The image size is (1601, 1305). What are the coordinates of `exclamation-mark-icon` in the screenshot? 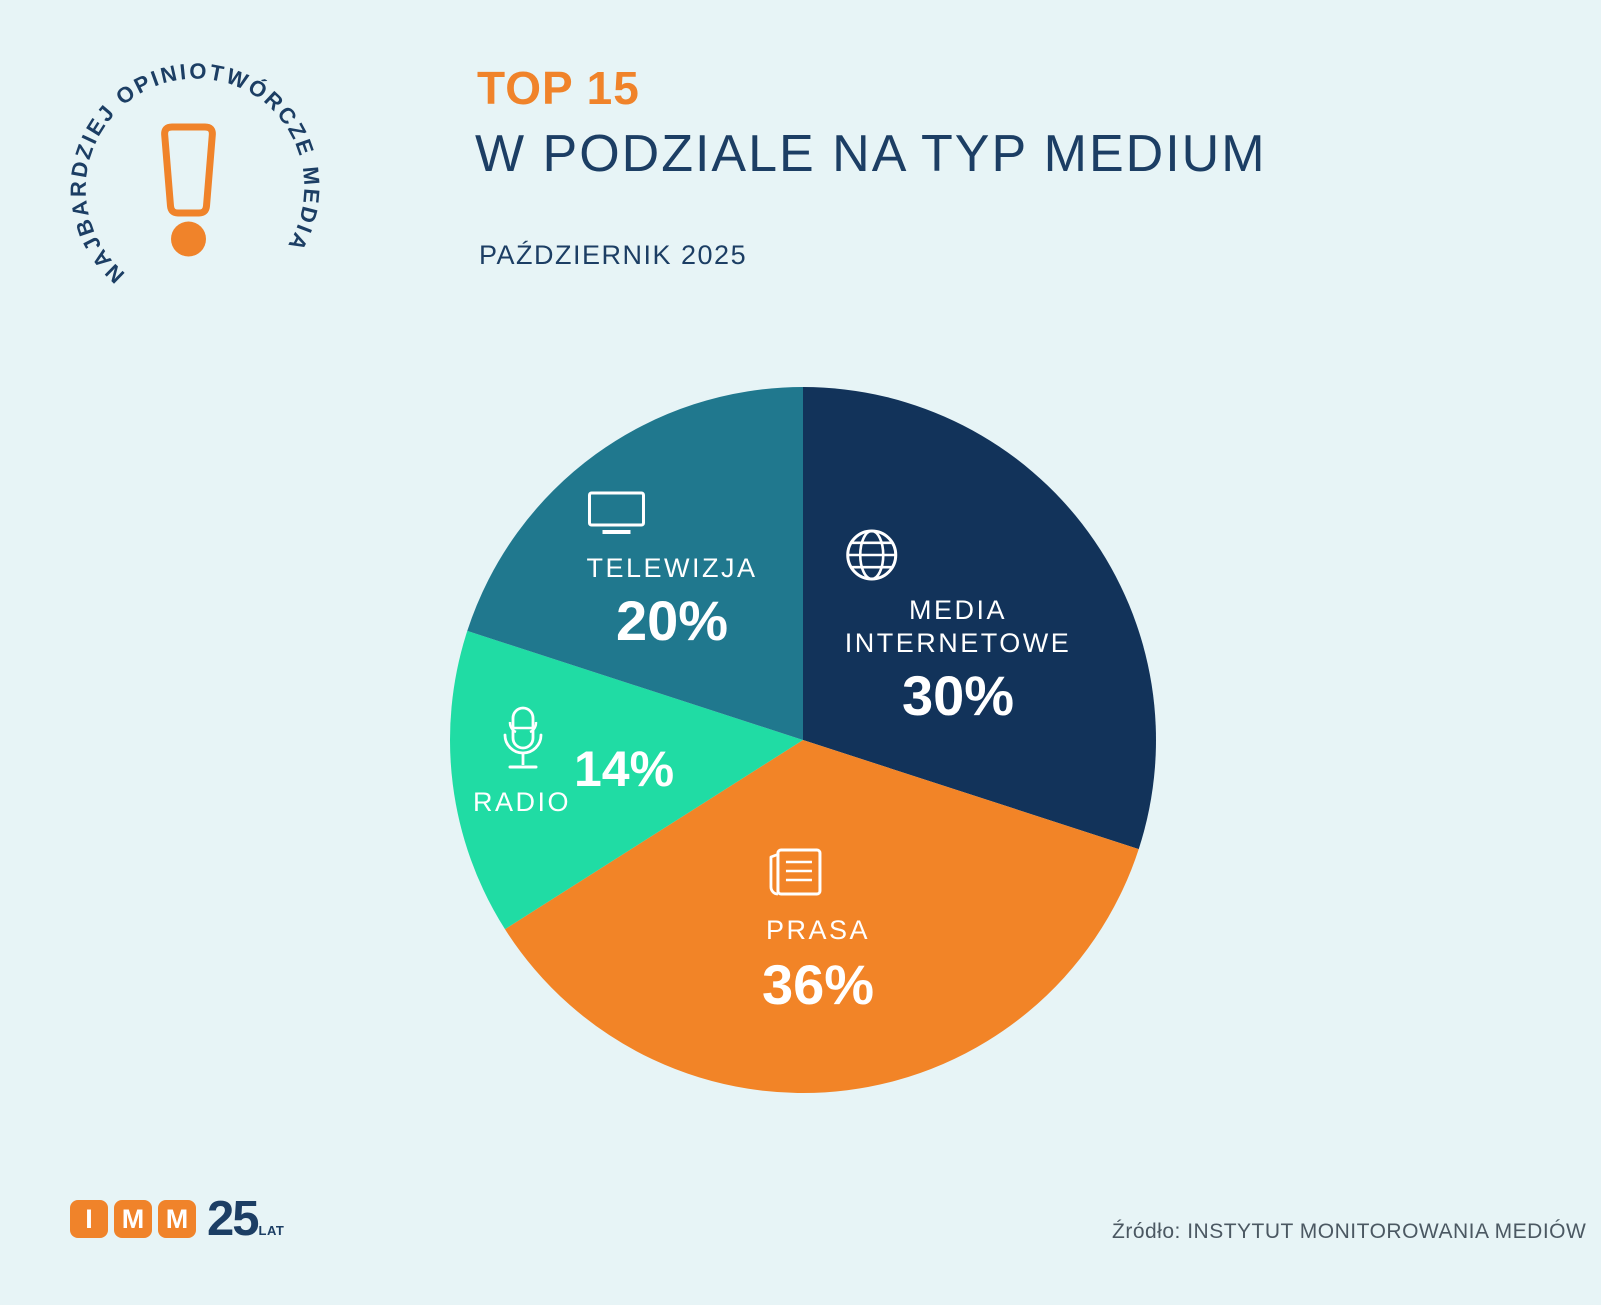 It's located at (188, 190).